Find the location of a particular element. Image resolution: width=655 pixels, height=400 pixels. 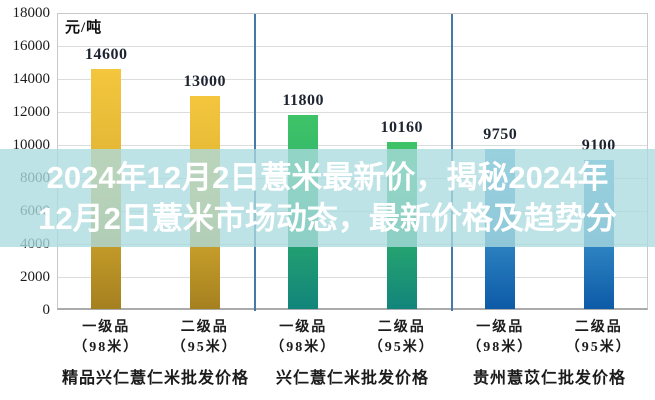

bar-value-label: 11800 is located at coordinates (303, 101).